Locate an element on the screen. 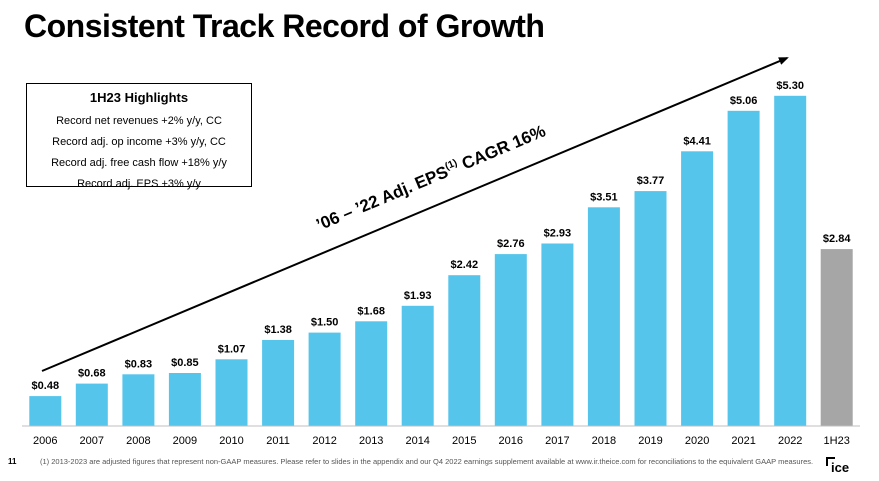  x-tick-label: 2007 is located at coordinates (92, 441).